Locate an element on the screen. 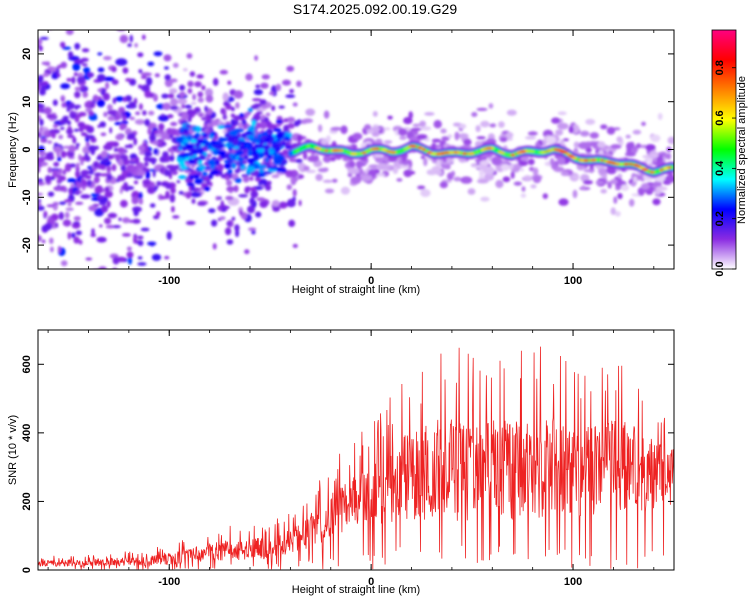 This screenshot has height=600, width=750. snr-x-tick-label: -100 is located at coordinates (169, 582).